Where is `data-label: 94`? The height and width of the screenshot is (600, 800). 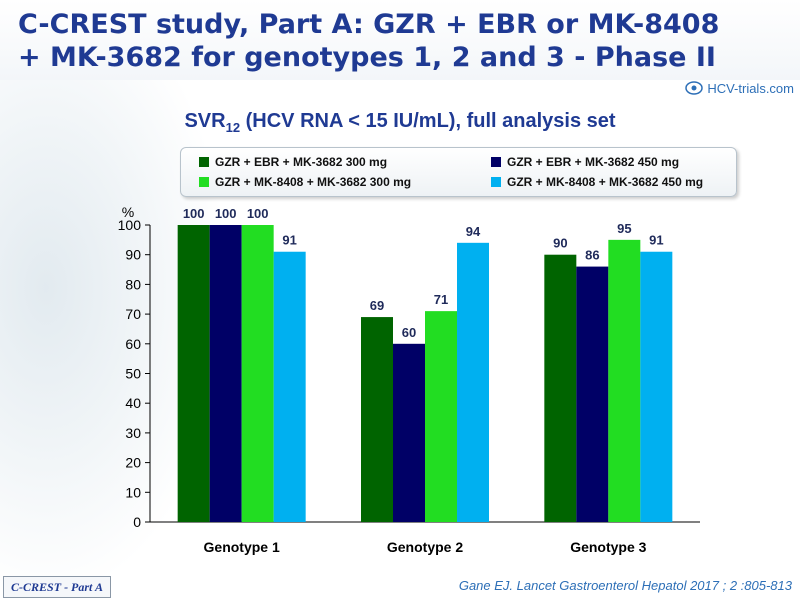
data-label: 94 is located at coordinates (473, 231).